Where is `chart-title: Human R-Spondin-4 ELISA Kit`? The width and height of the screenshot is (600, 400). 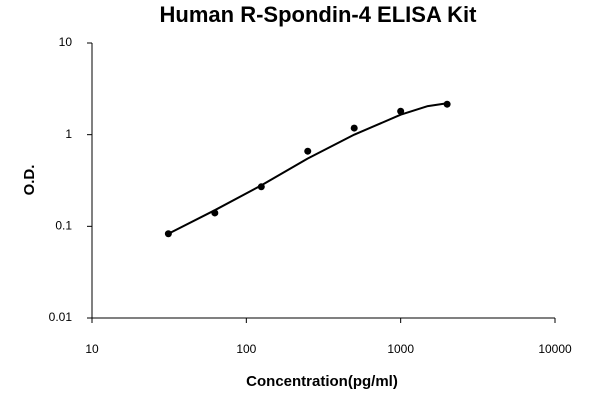
chart-title: Human R-Spondin-4 ELISA Kit is located at coordinates (319, 14).